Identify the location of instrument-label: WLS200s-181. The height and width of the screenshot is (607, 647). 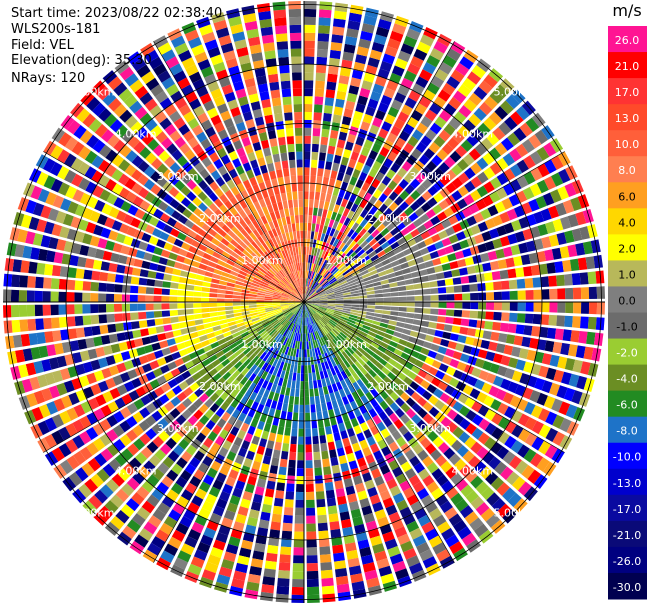
(56, 29).